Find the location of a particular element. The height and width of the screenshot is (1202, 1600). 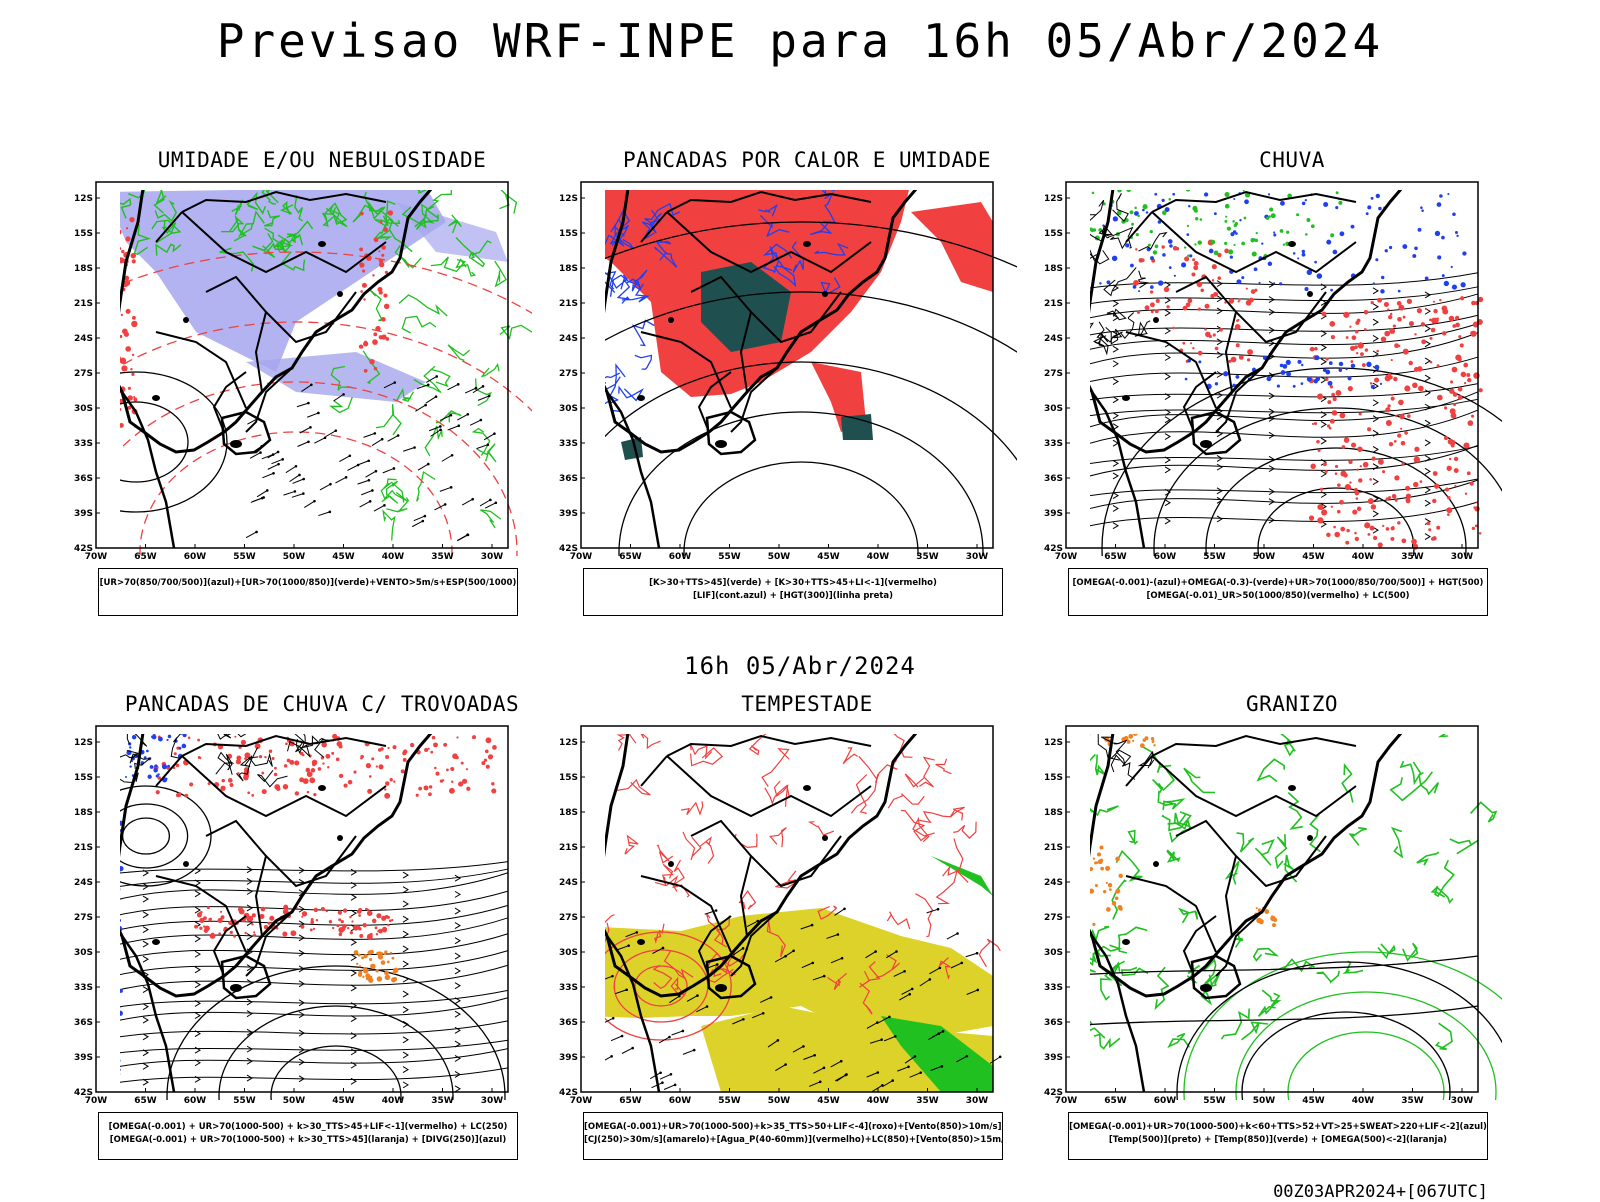

valid-time-label: 16h 05/Abr/2024 is located at coordinates (800, 666).